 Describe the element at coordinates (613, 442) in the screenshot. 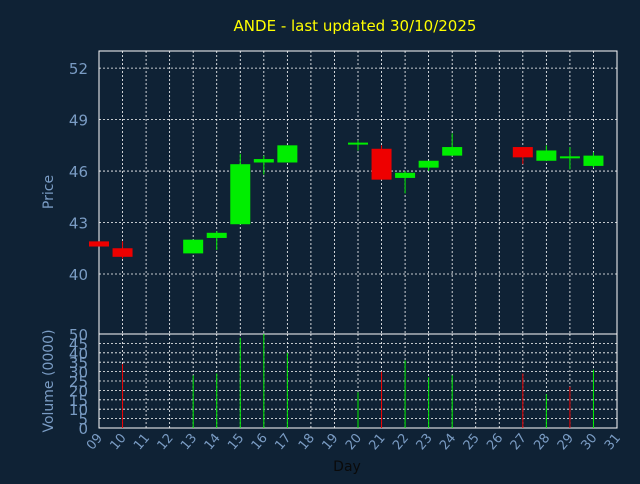

I see `x-tick-label: 31` at that location.